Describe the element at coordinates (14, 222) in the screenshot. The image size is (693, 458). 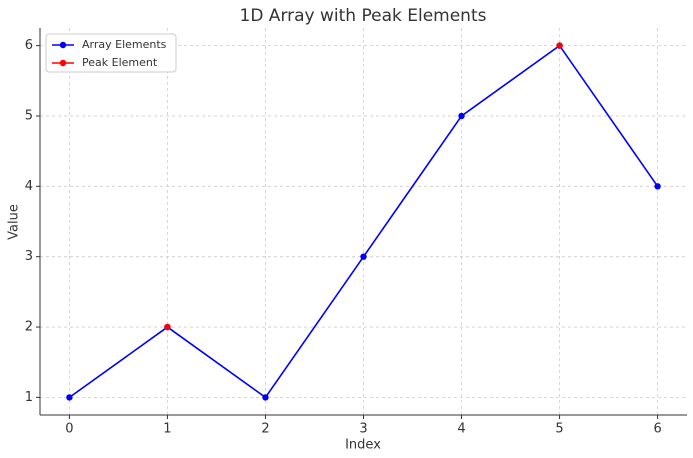
I see `y-axis-label: Value` at that location.